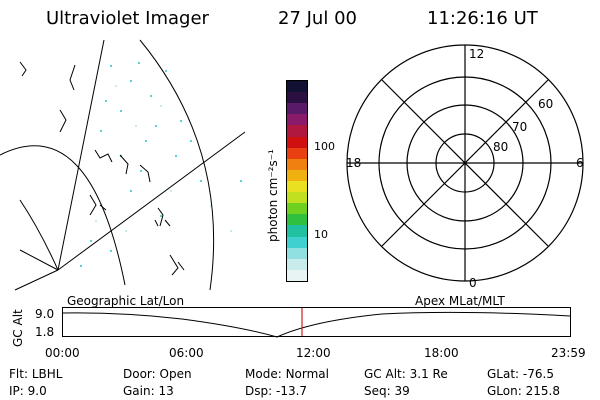 Image resolution: width=600 pixels, height=400 pixels. I want to click on colorbar-tick-10: 10, so click(321, 234).